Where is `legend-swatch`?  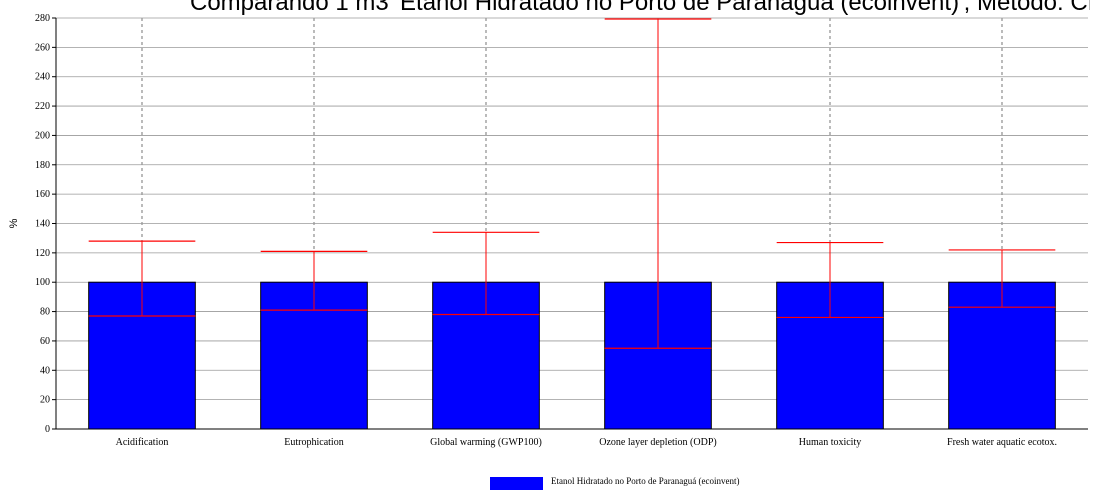 legend-swatch is located at coordinates (516, 483).